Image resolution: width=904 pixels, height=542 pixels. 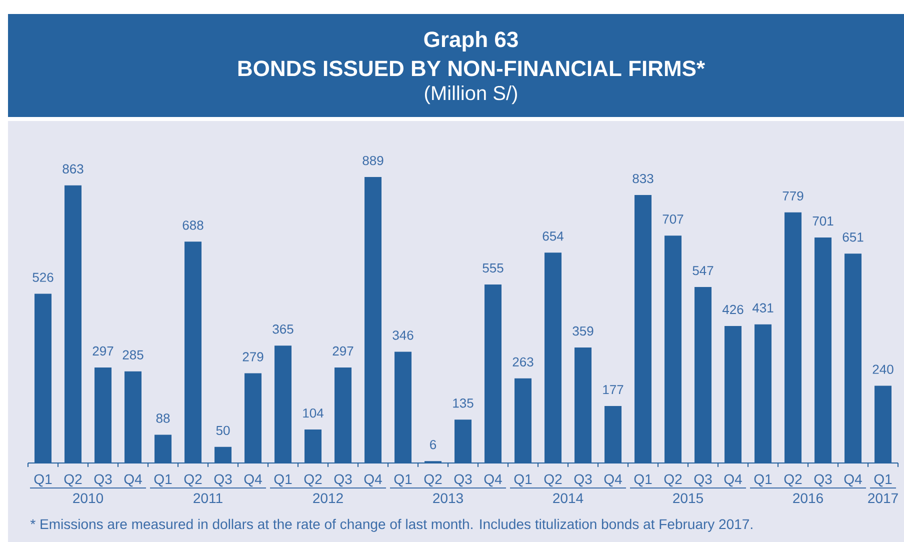 What do you see at coordinates (493, 268) in the screenshot?
I see `data-label: 555` at bounding box center [493, 268].